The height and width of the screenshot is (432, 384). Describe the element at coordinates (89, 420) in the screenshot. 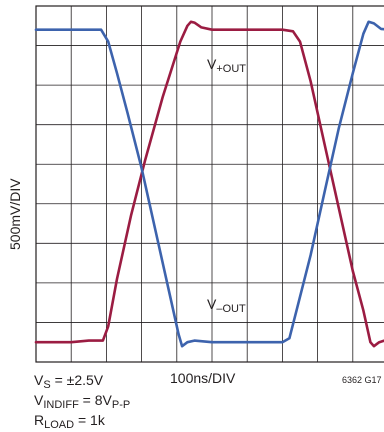

I see `load-resistance-value: = 1k` at that location.